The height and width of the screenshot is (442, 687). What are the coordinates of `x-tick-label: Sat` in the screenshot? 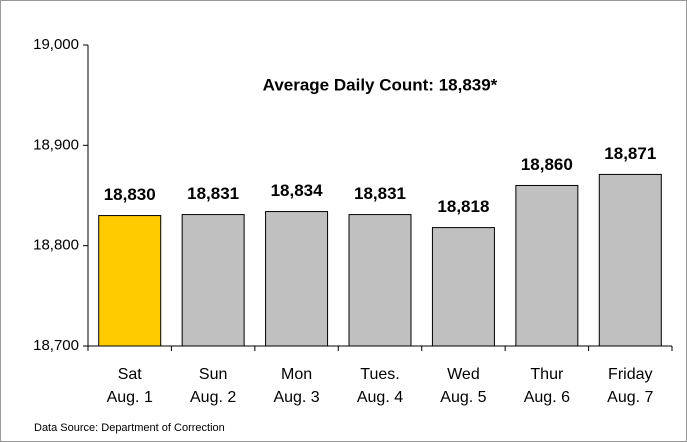 It's located at (130, 374).